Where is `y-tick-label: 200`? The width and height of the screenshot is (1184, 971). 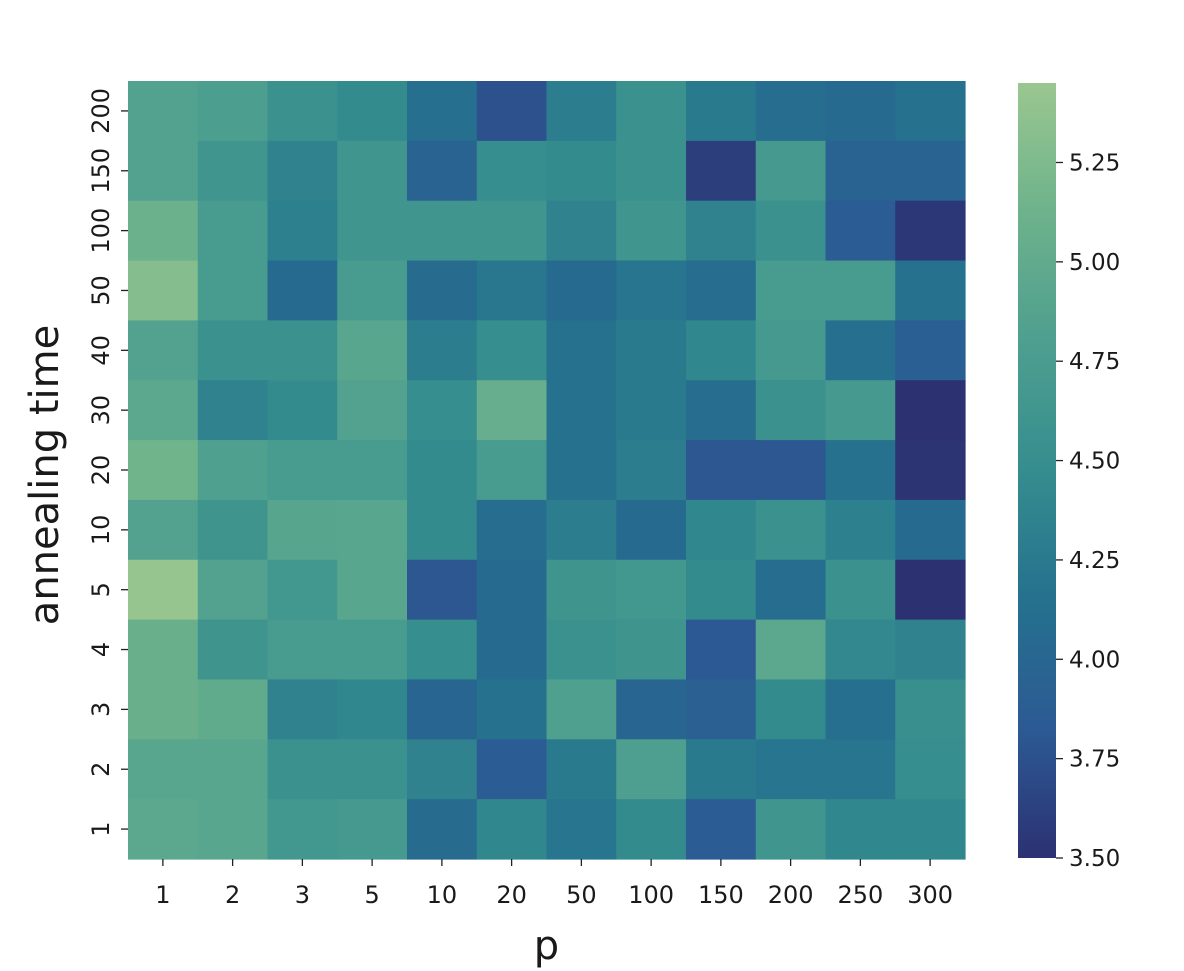
y-tick-label: 200 is located at coordinates (101, 111).